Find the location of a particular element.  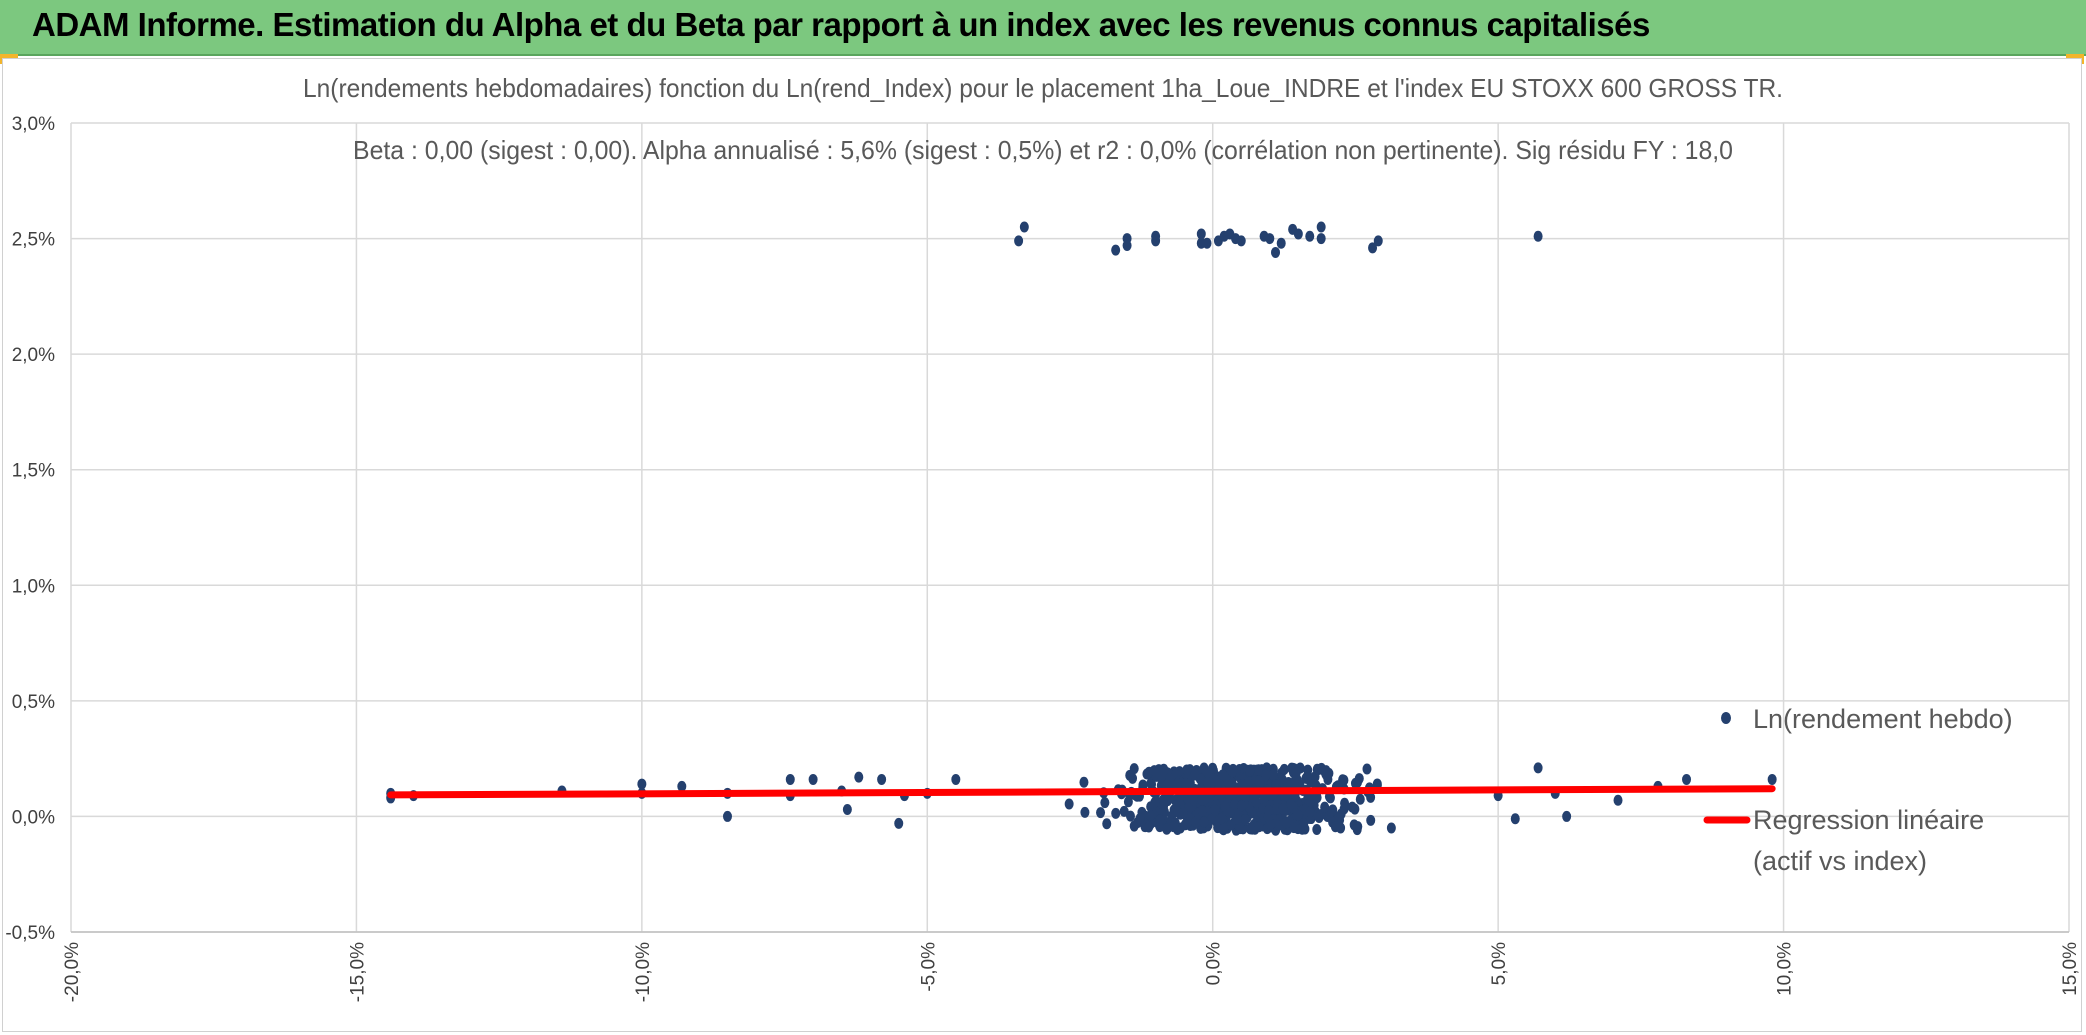

title-background is located at coordinates (1043, 83).